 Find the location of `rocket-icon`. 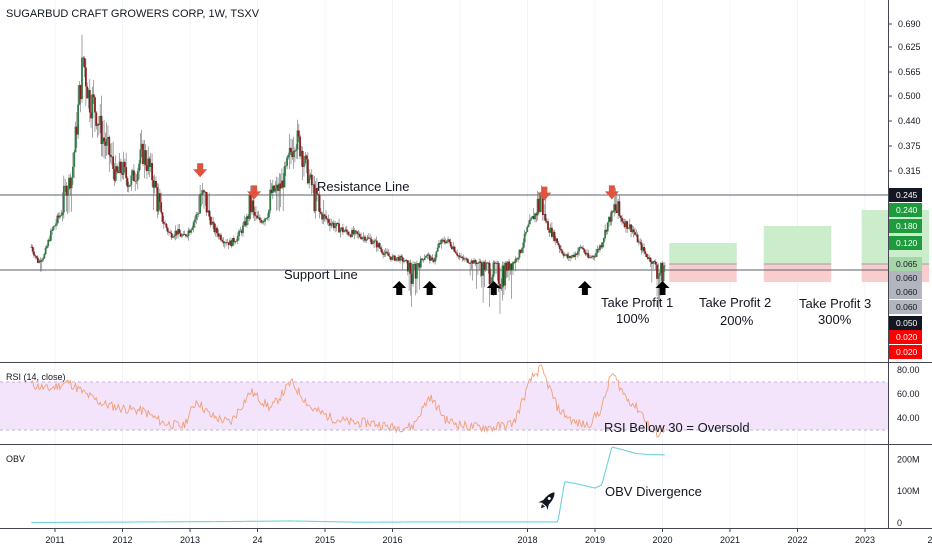

rocket-icon is located at coordinates (546, 501).